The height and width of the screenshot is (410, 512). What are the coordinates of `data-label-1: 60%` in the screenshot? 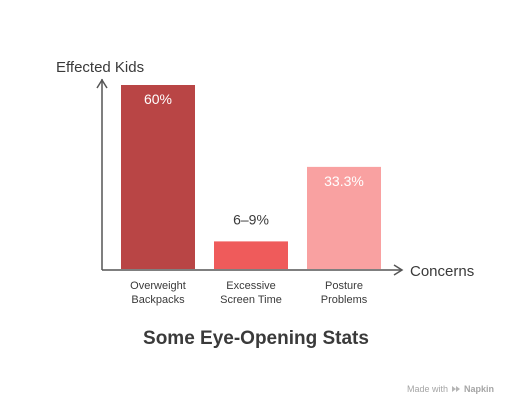 It's located at (158, 99).